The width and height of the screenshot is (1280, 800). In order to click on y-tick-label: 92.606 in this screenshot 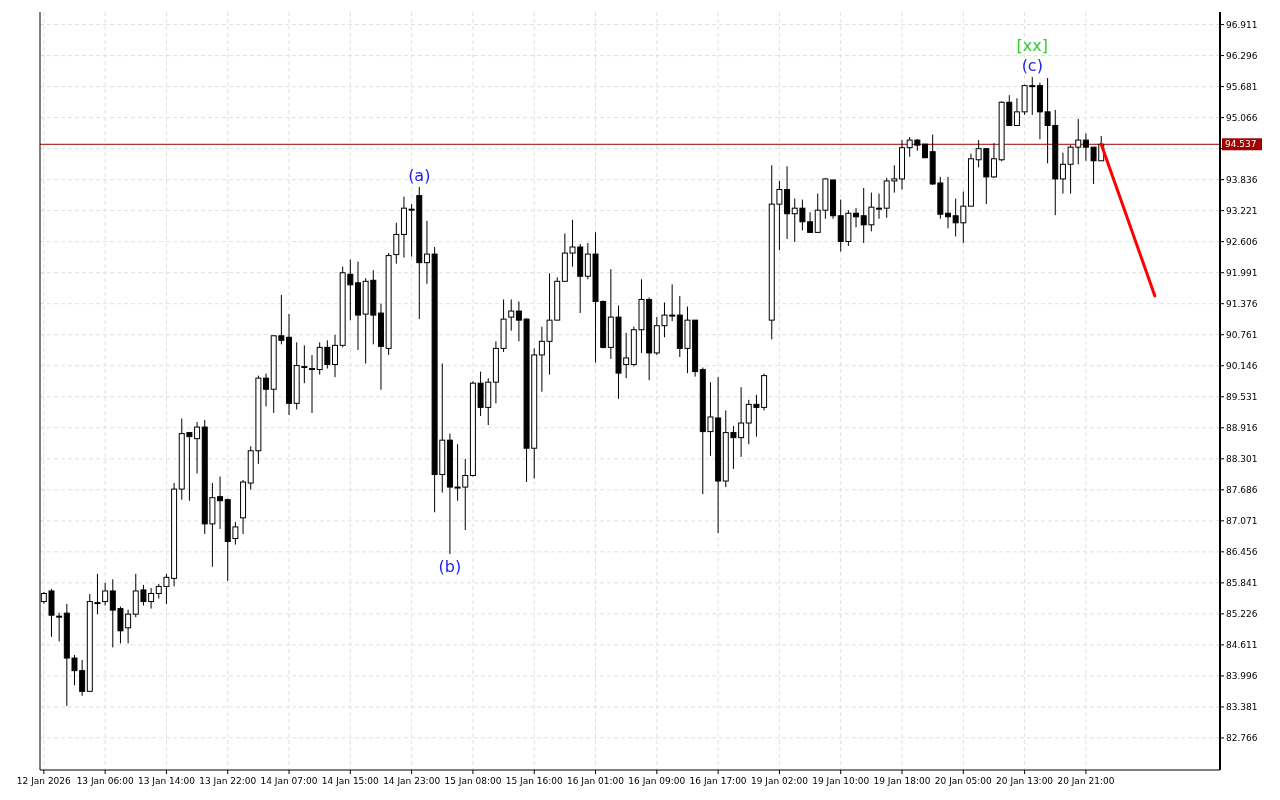, I will do `click(1242, 241)`.